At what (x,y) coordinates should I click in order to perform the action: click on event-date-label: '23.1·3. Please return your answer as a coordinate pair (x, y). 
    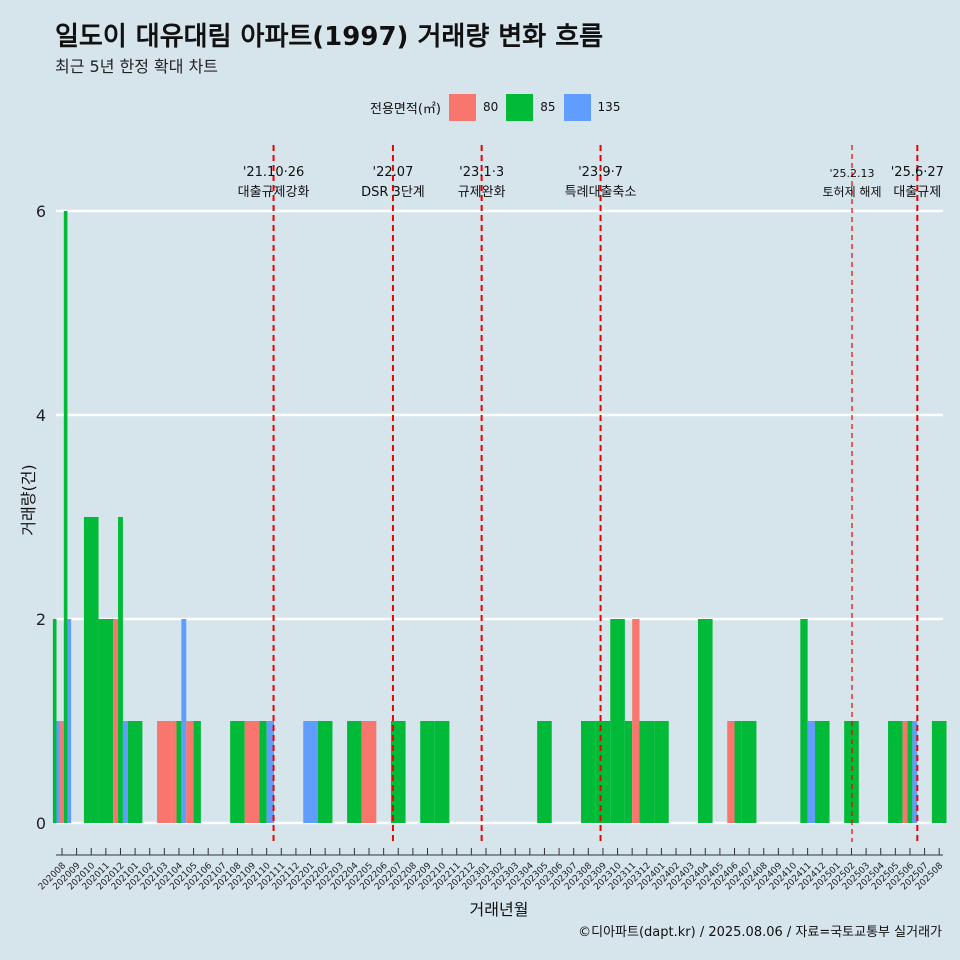
    Looking at the image, I should click on (481, 172).